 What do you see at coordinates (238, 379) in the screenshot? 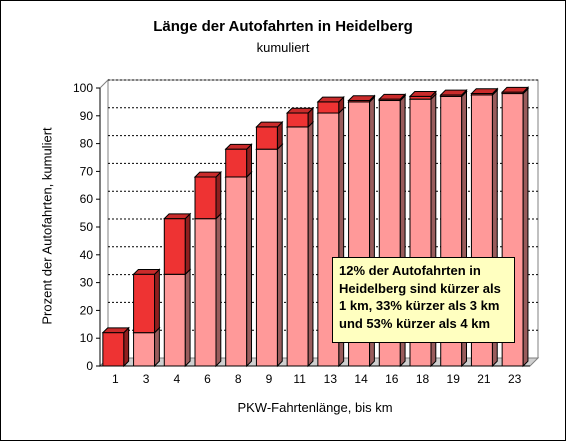
I see `x-tick-label: 8` at bounding box center [238, 379].